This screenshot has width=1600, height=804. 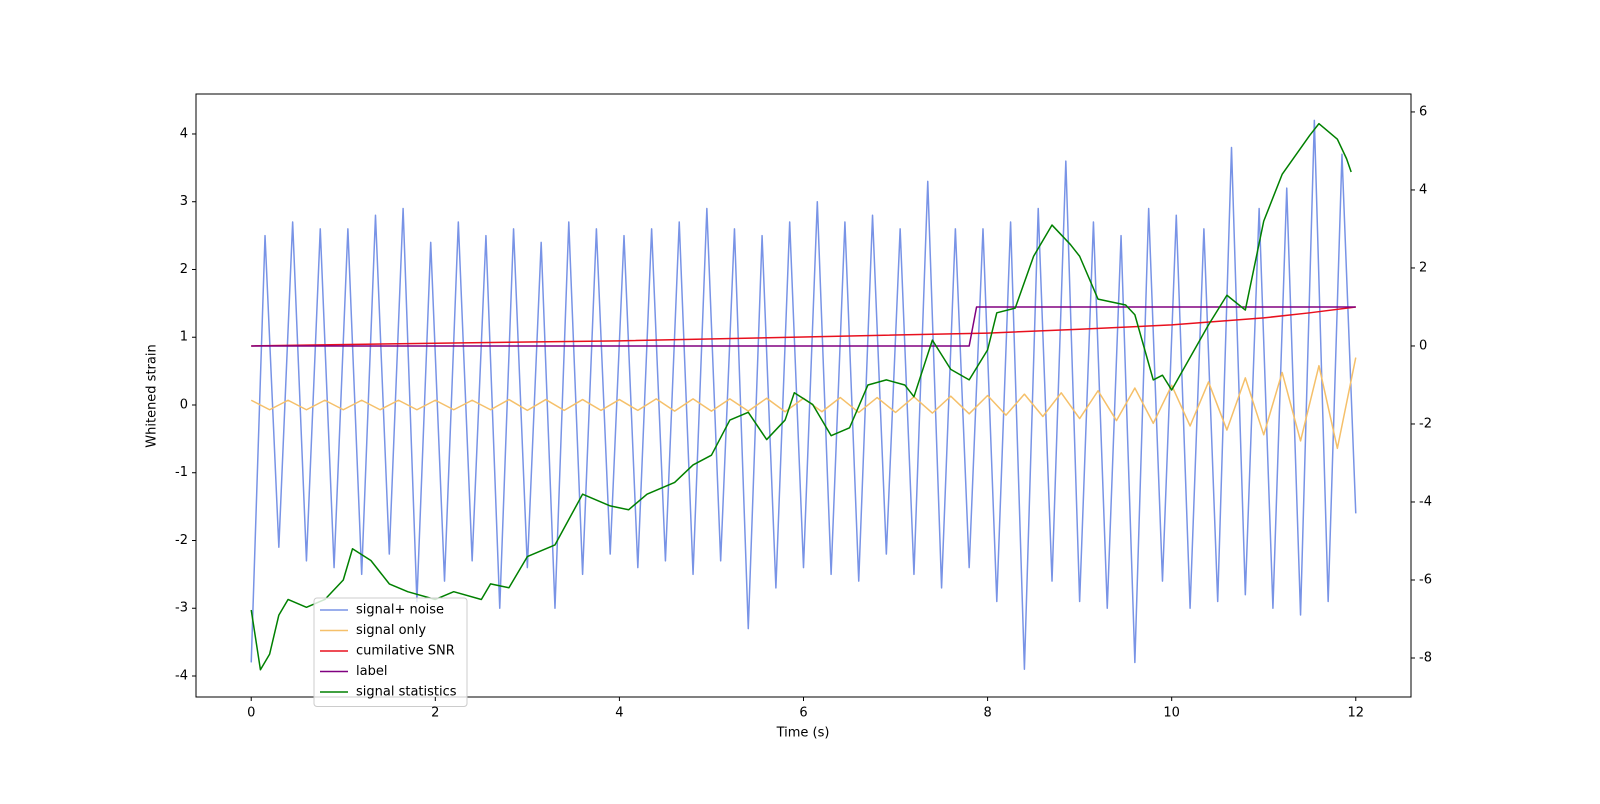 I want to click on y2-tick-label: -2, so click(x=1425, y=423).